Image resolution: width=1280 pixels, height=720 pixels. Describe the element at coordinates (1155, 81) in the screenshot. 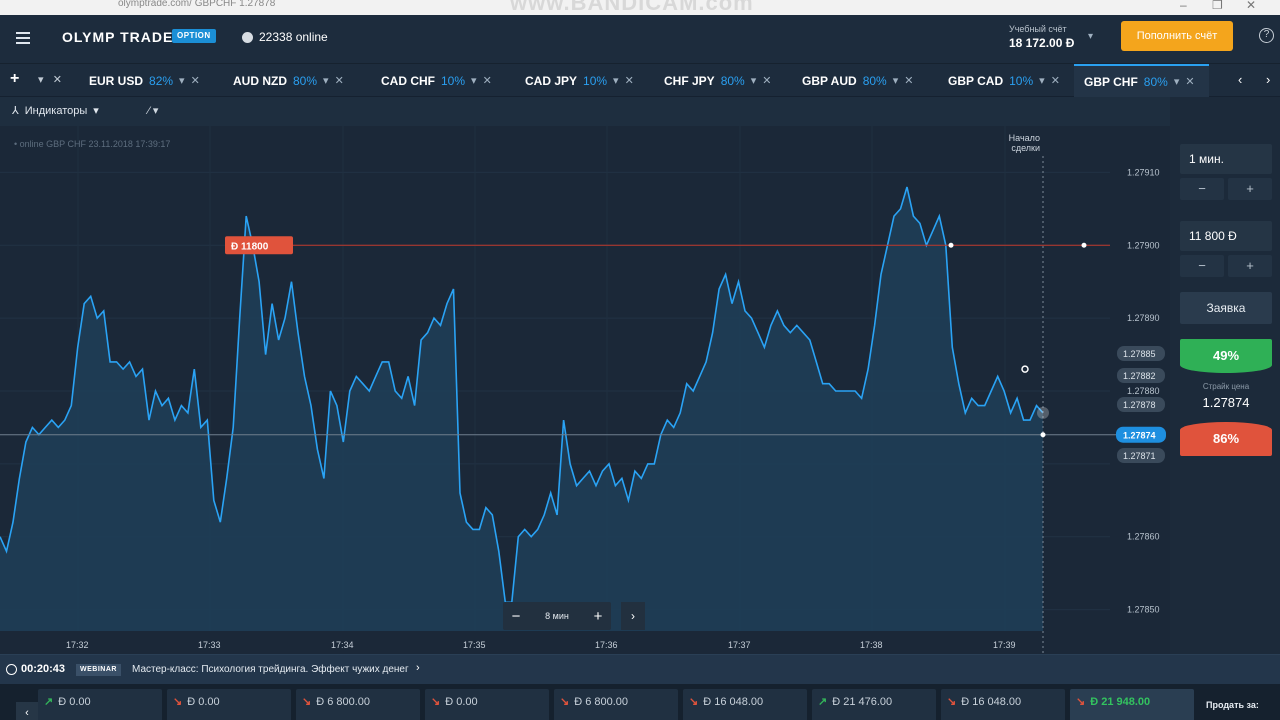

I see `asset-tab-payout: 80%` at that location.